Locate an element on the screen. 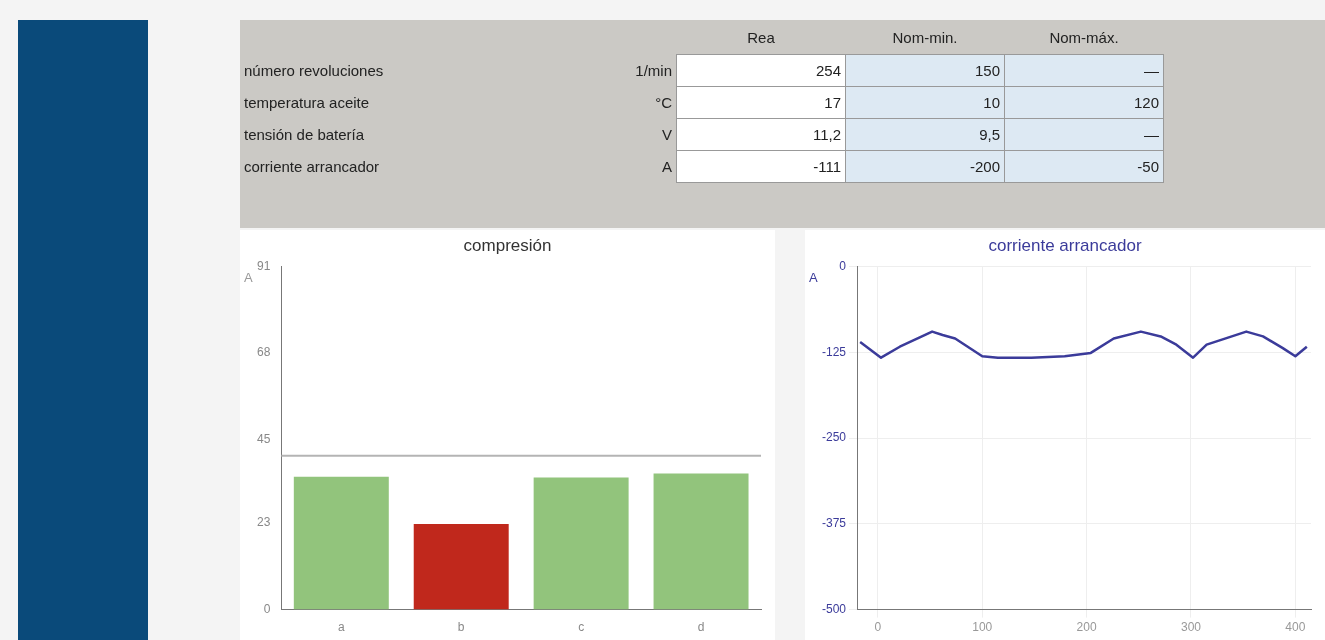 Image resolution: width=1325 pixels, height=640 pixels. text: 9,5 is located at coordinates (925, 134).